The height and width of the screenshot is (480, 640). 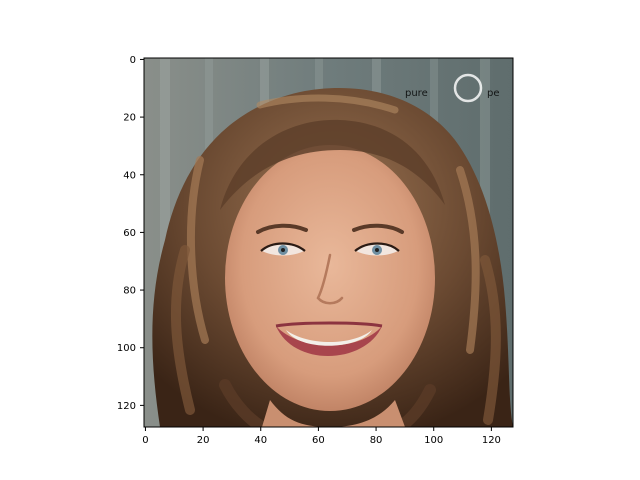 I want to click on x-tick-label: 100, so click(x=433, y=440).